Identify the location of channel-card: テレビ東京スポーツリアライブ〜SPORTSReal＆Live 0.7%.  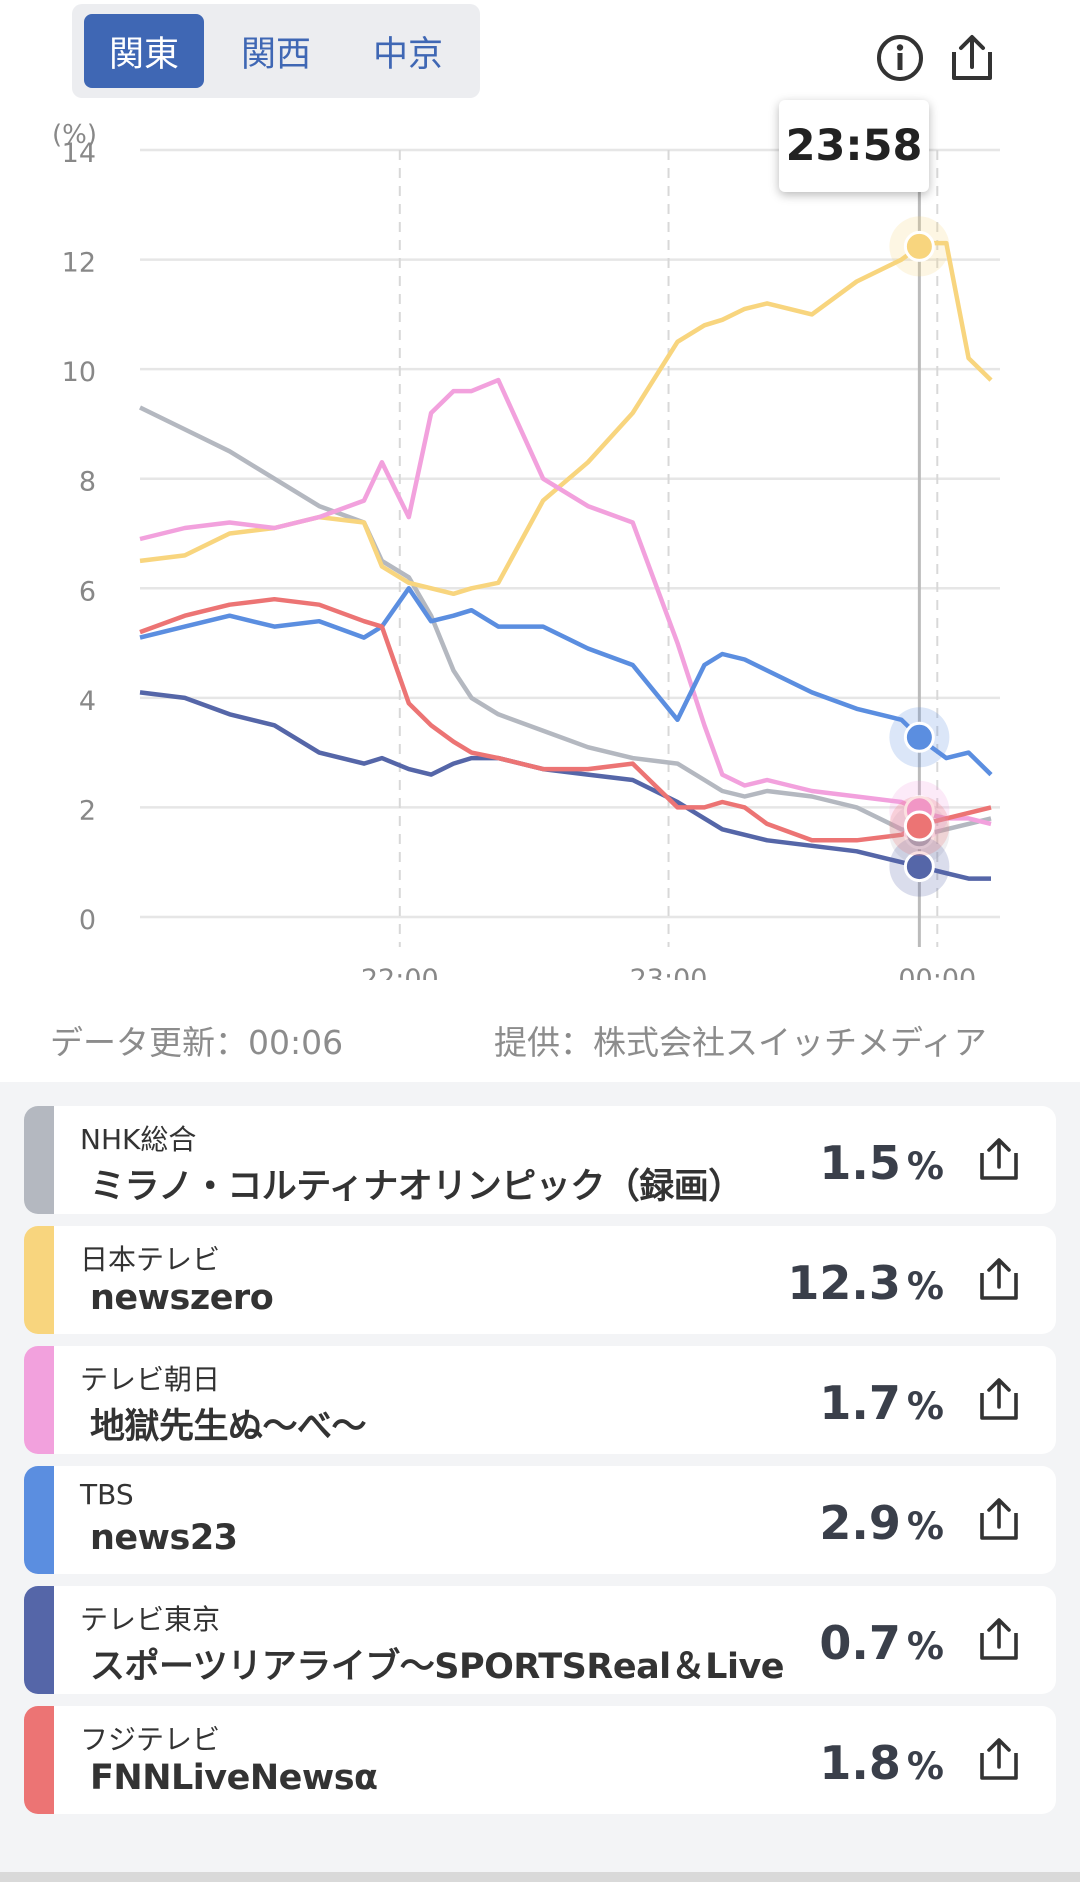
(540, 1640).